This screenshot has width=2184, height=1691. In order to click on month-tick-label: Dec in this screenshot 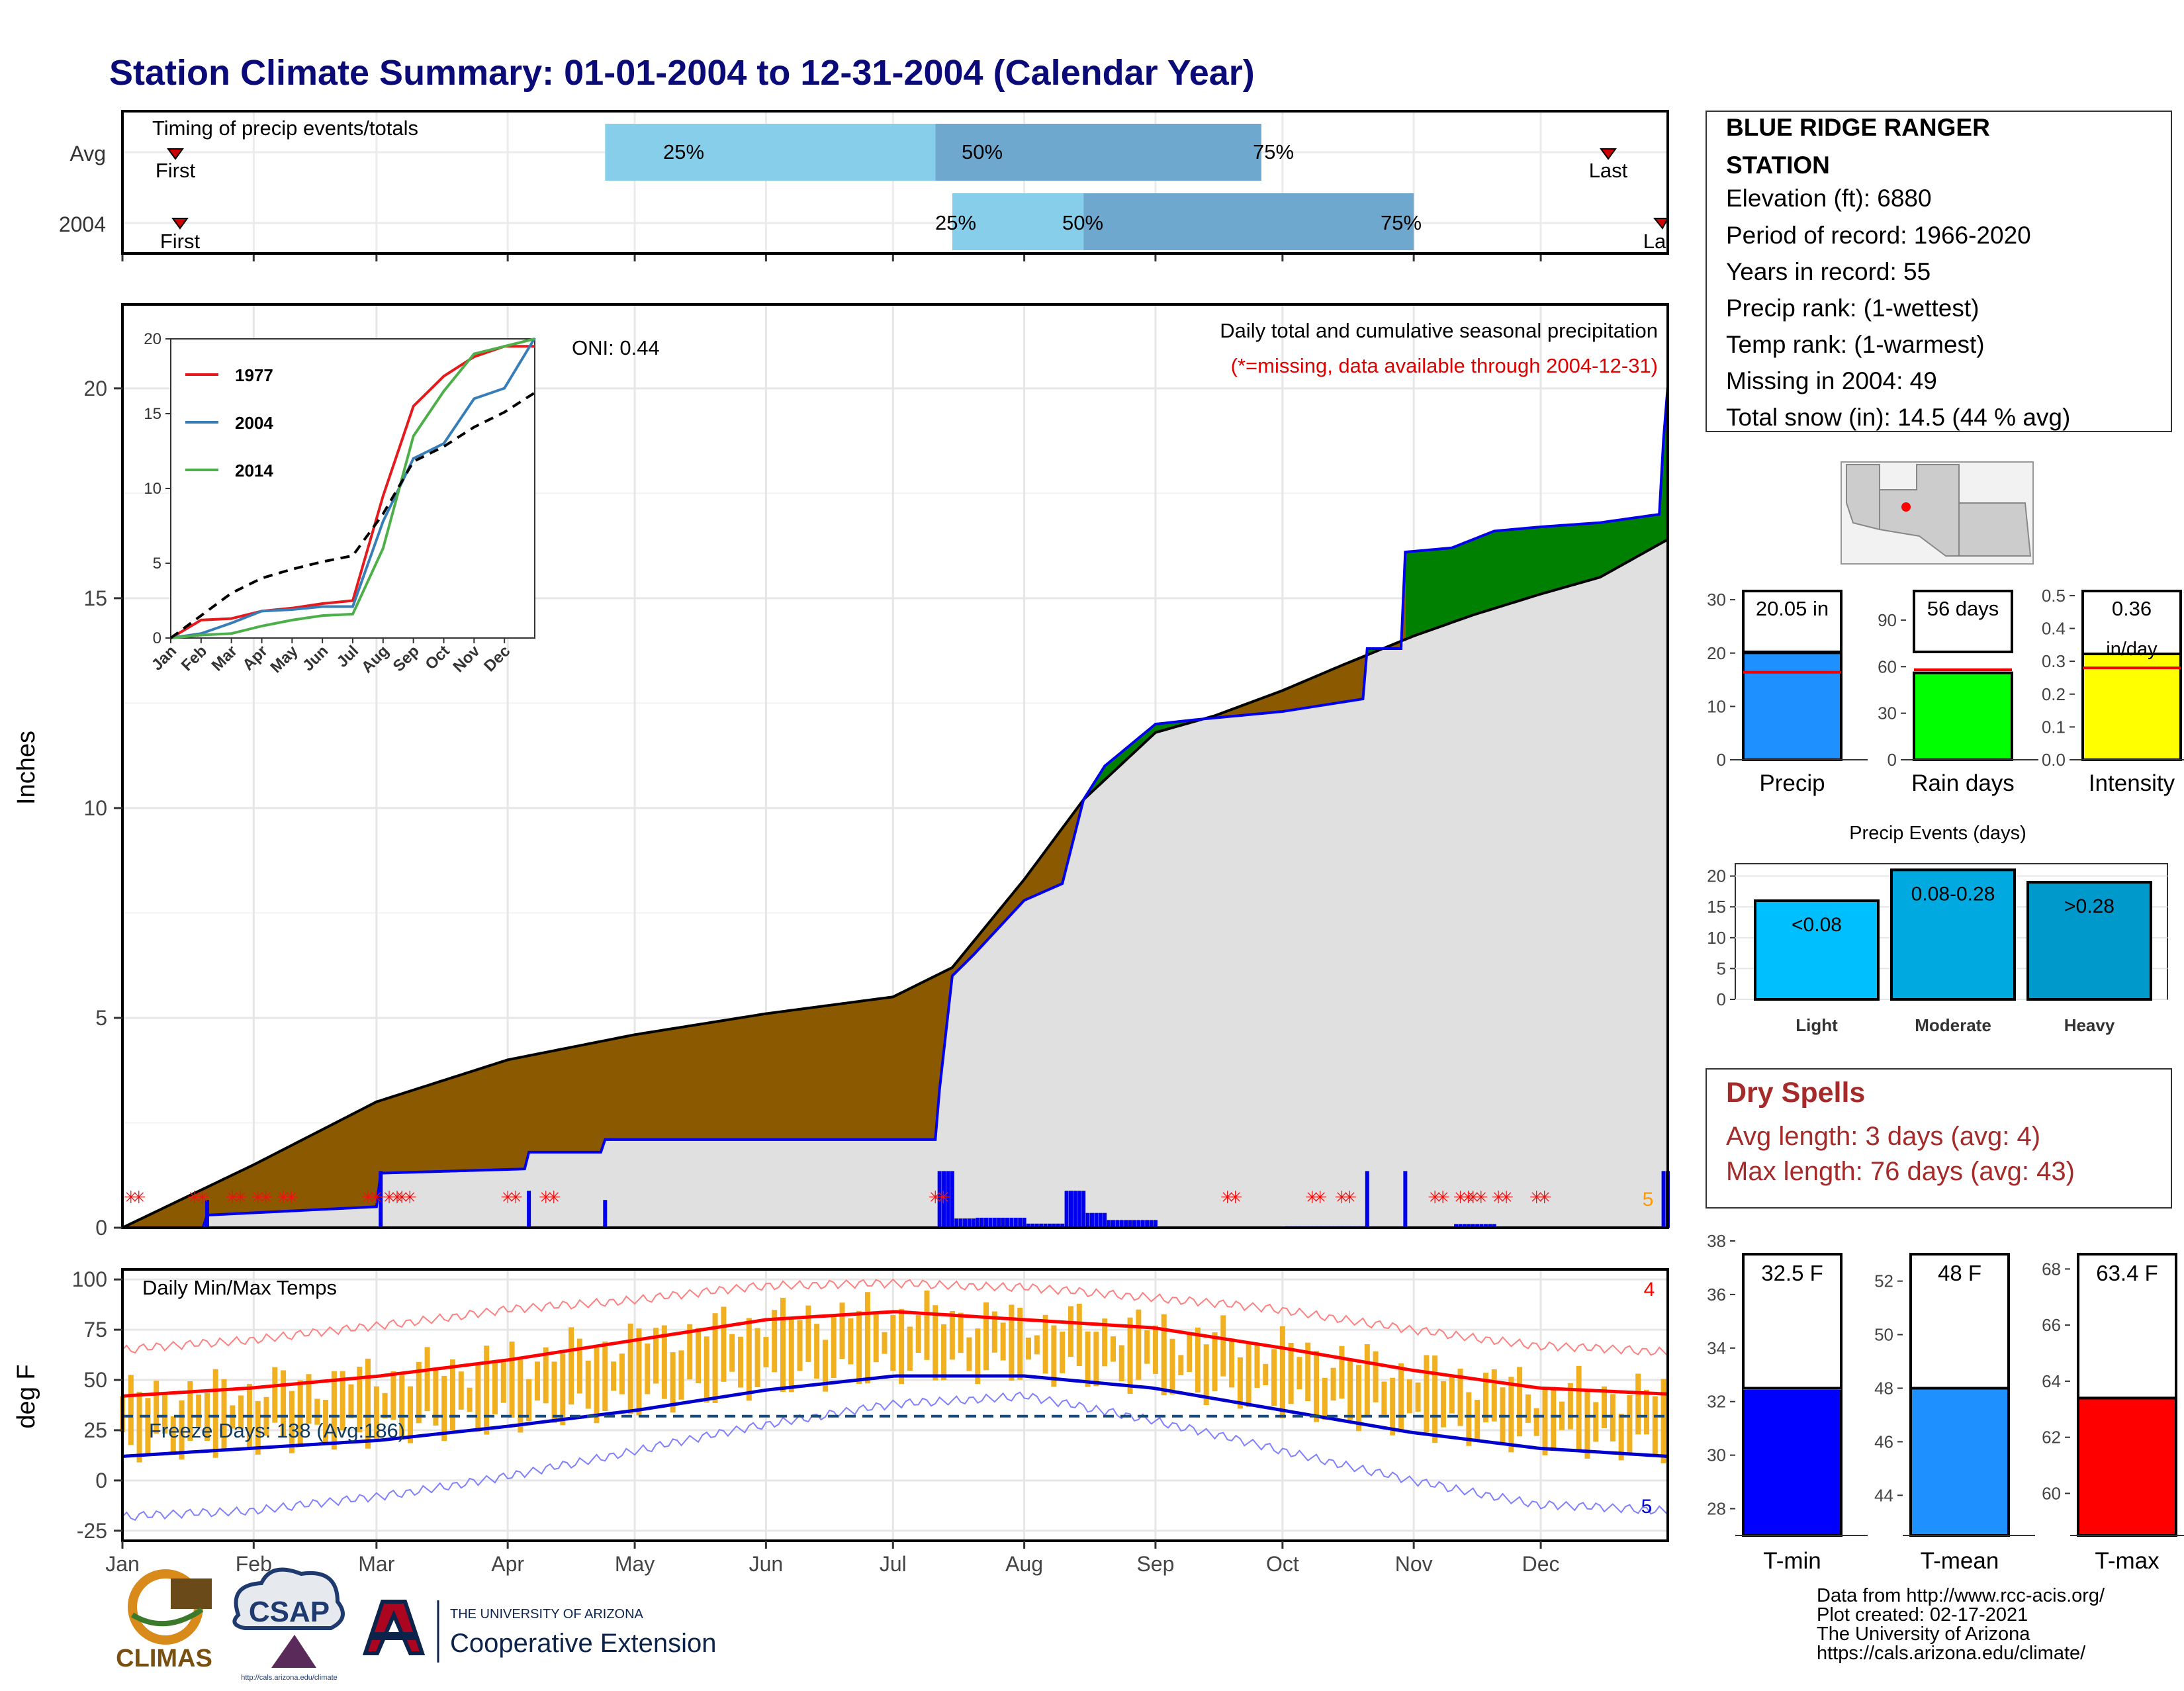, I will do `click(1541, 1564)`.